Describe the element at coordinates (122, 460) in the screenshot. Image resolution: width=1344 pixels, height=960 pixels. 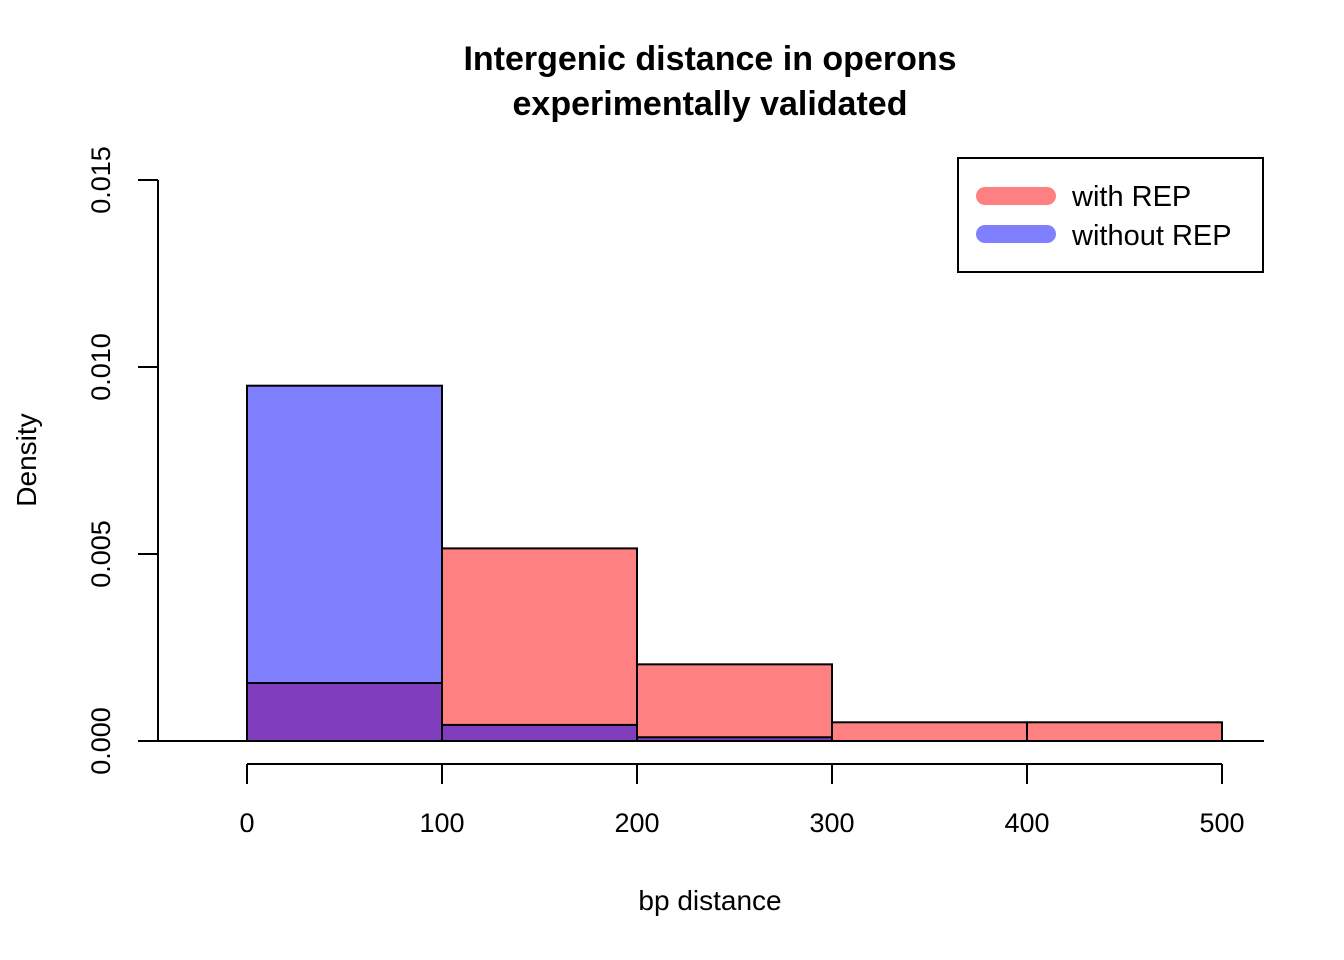
I see `y-axis: 0.000 0.005 0.010 0.015` at that location.